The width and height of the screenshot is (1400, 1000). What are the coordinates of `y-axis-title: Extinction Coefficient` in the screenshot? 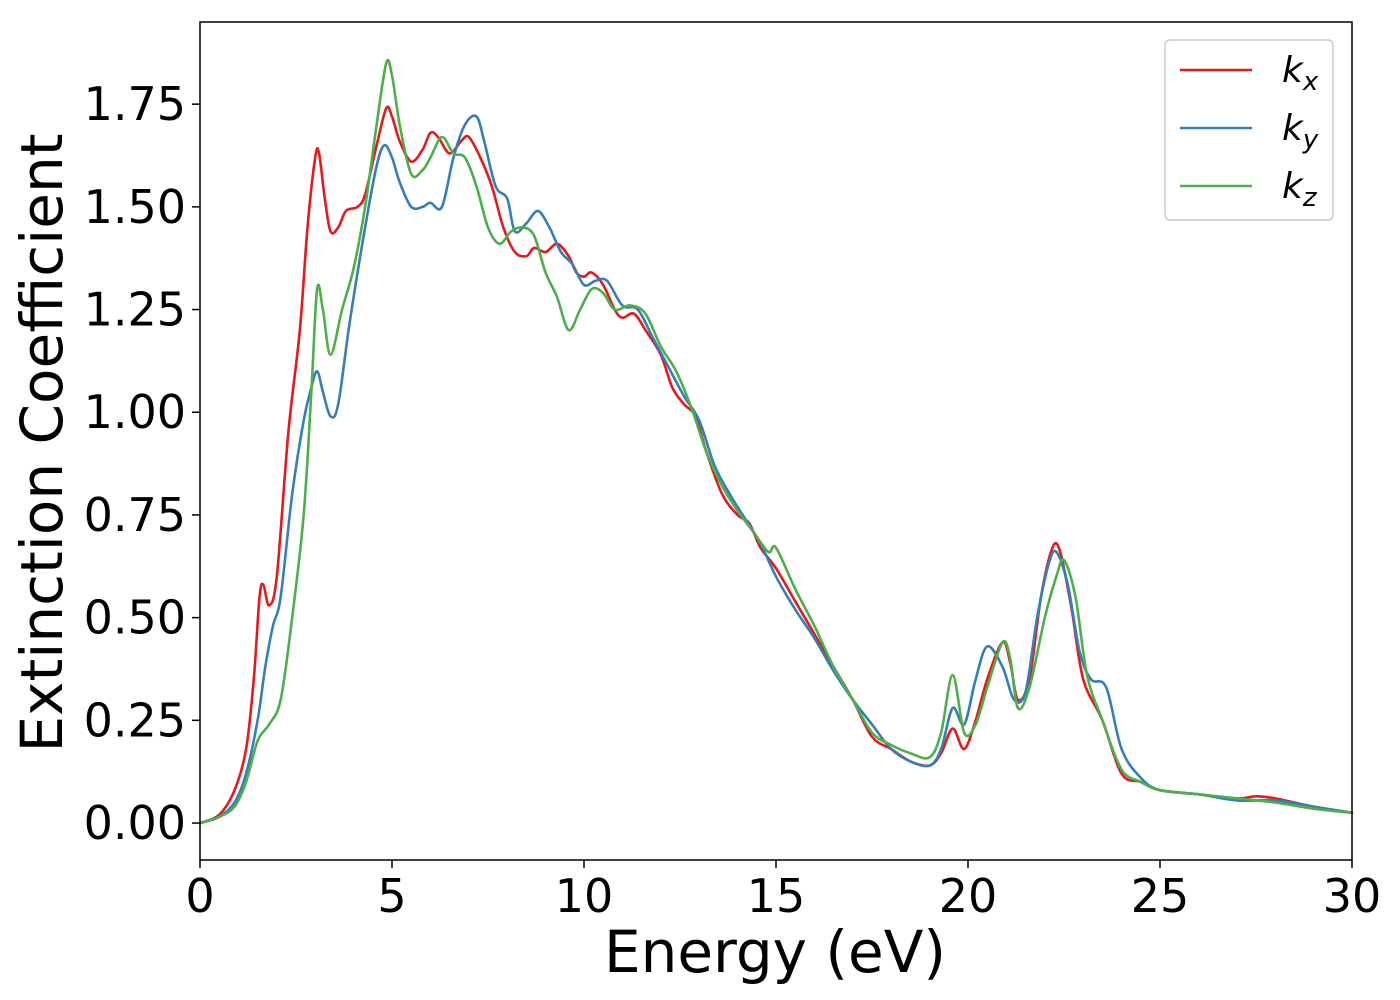 It's located at (42, 443).